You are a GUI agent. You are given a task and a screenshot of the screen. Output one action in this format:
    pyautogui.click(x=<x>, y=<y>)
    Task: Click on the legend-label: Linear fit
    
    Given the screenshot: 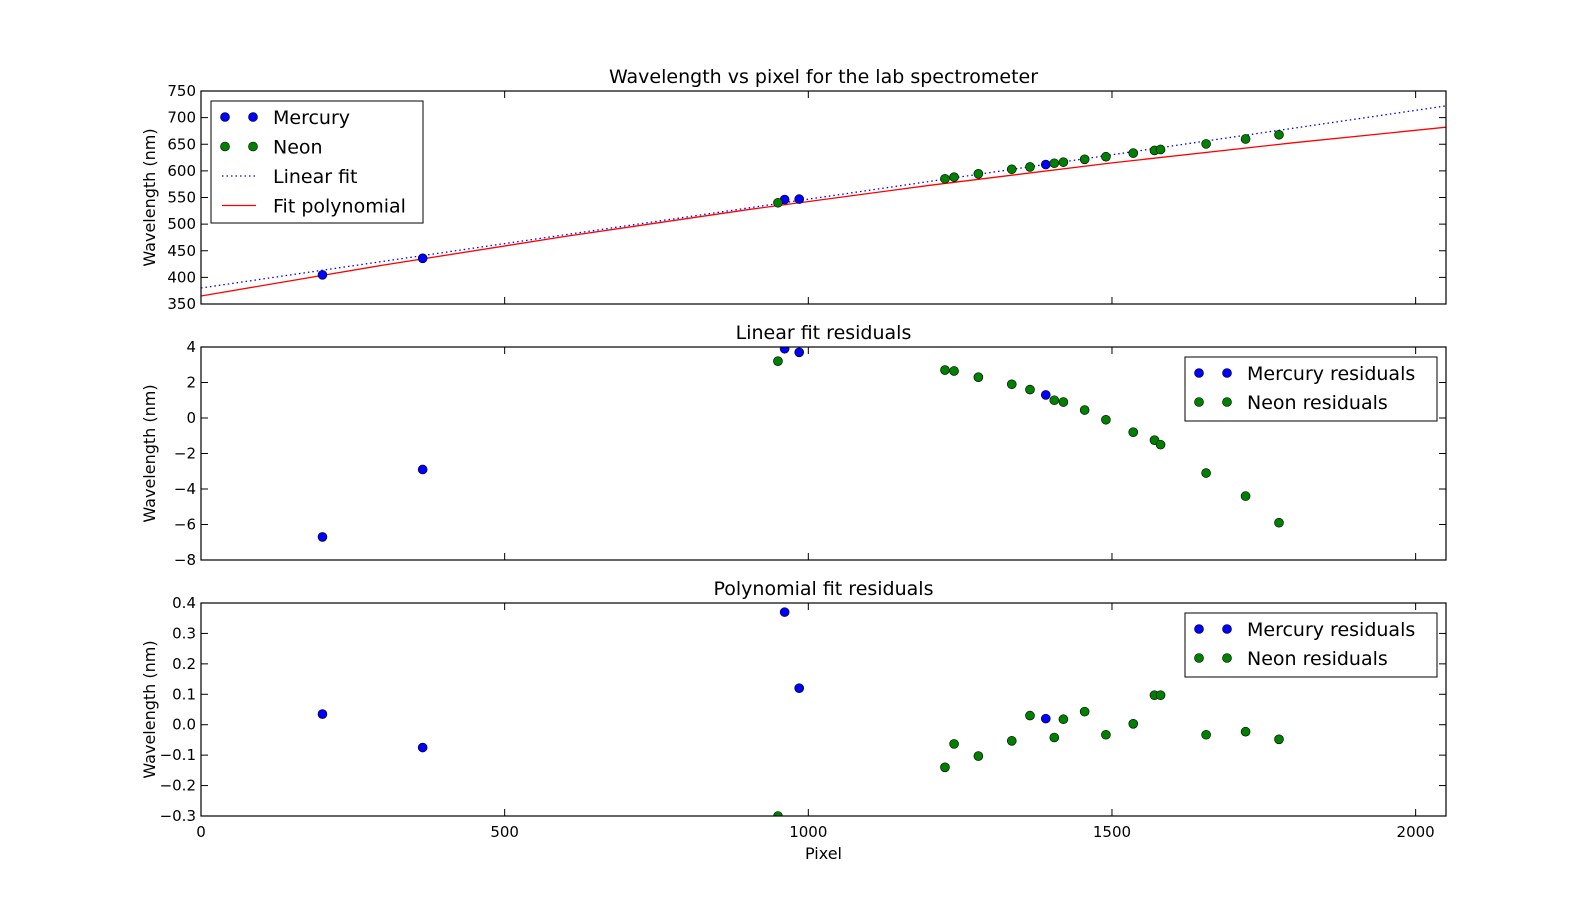 What is the action you would take?
    pyautogui.click(x=315, y=177)
    